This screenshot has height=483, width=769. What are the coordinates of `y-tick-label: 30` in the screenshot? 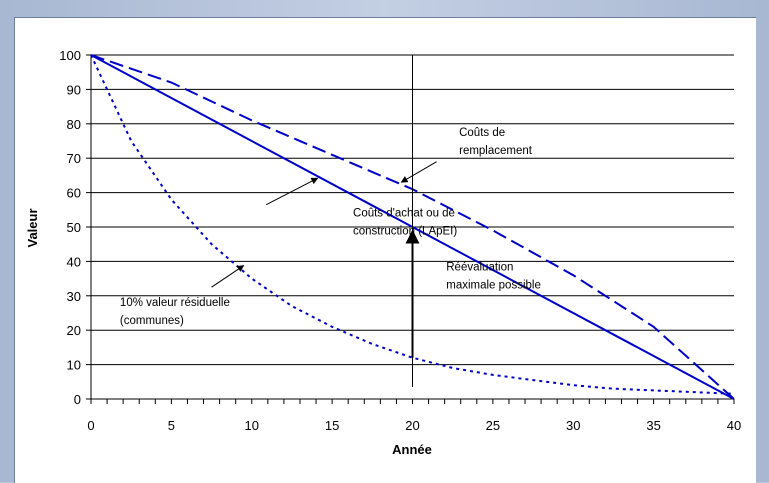 It's located at (74, 296).